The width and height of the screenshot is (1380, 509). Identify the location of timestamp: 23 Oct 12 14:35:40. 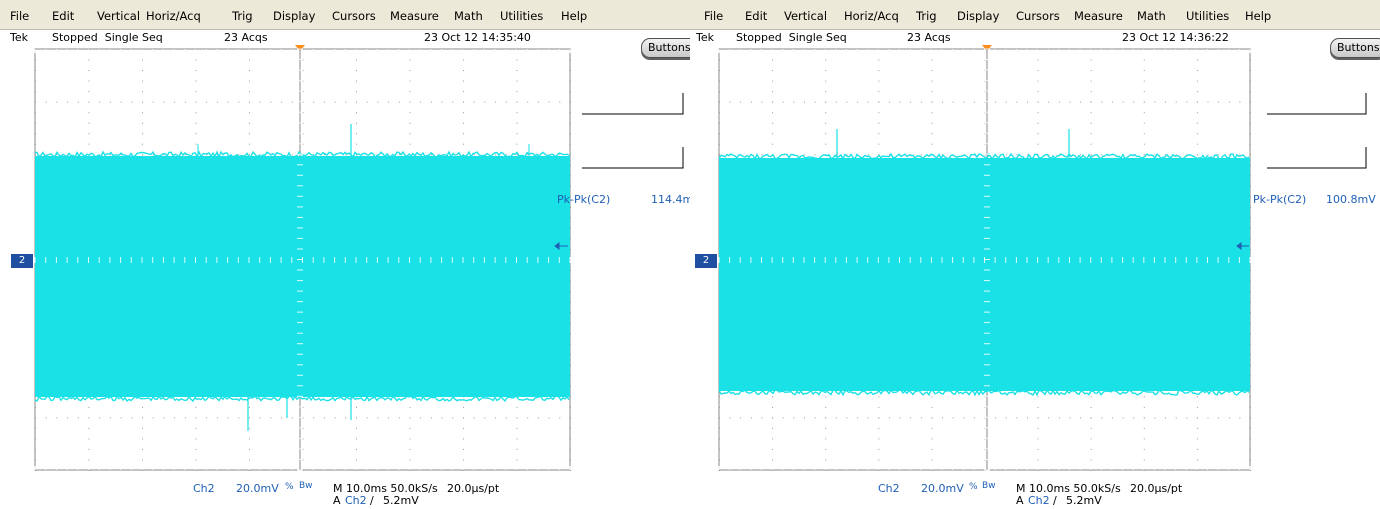
(477, 37).